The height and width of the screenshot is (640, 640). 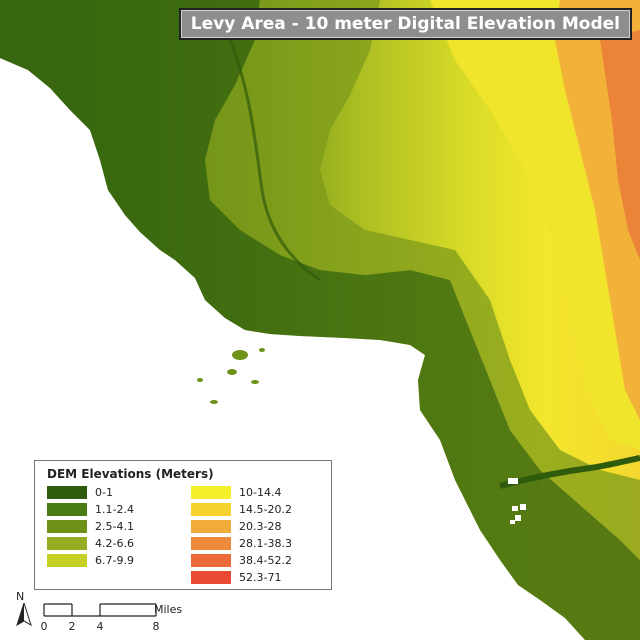 I want to click on north-arrow-icon, so click(x=24, y=614).